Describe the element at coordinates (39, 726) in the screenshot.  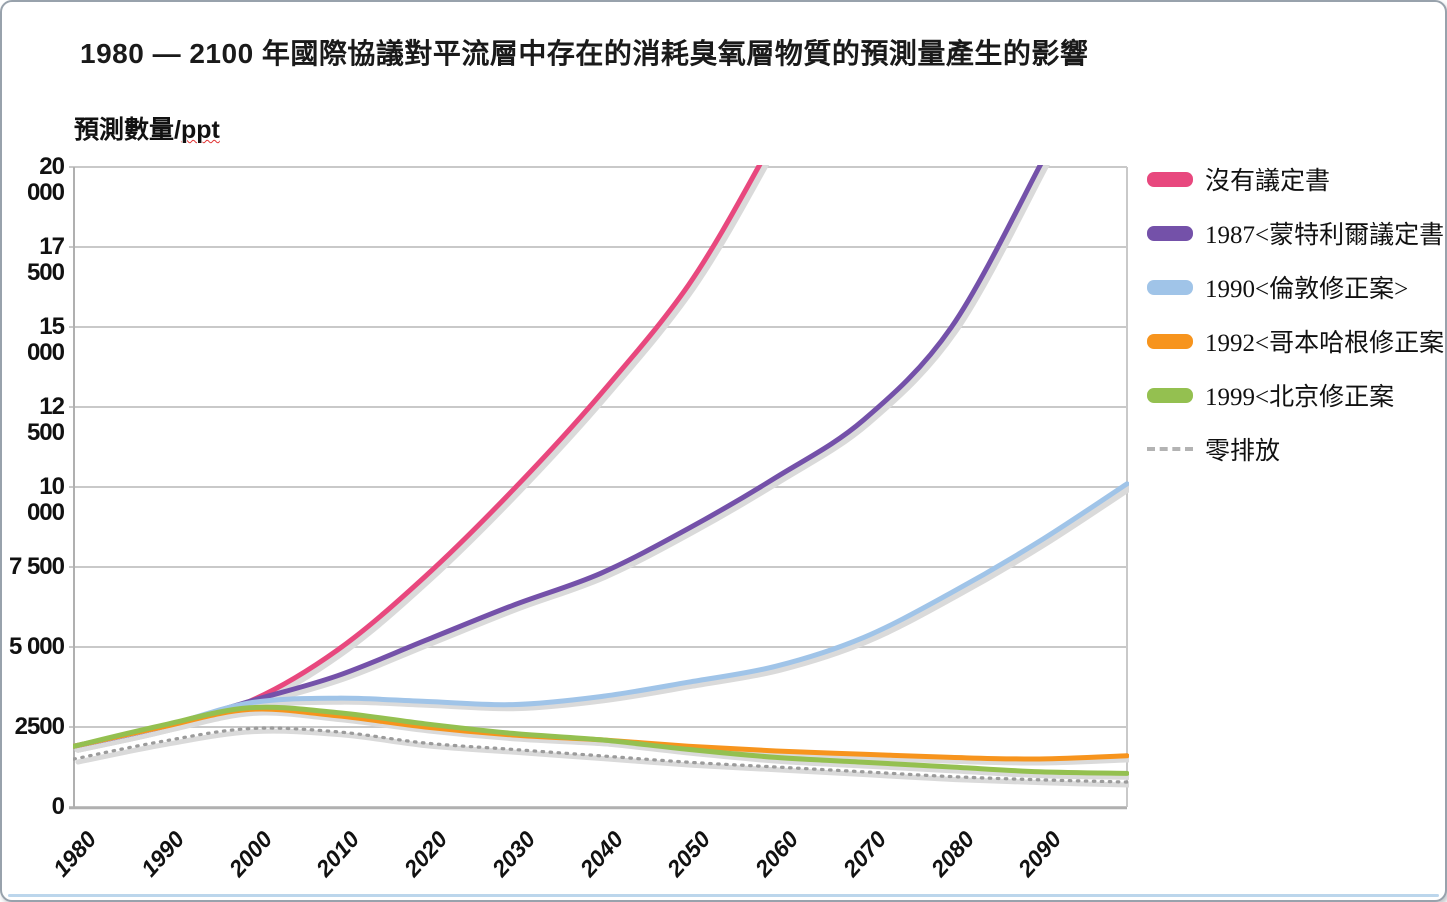
I see `y-tick-label: 2500` at that location.